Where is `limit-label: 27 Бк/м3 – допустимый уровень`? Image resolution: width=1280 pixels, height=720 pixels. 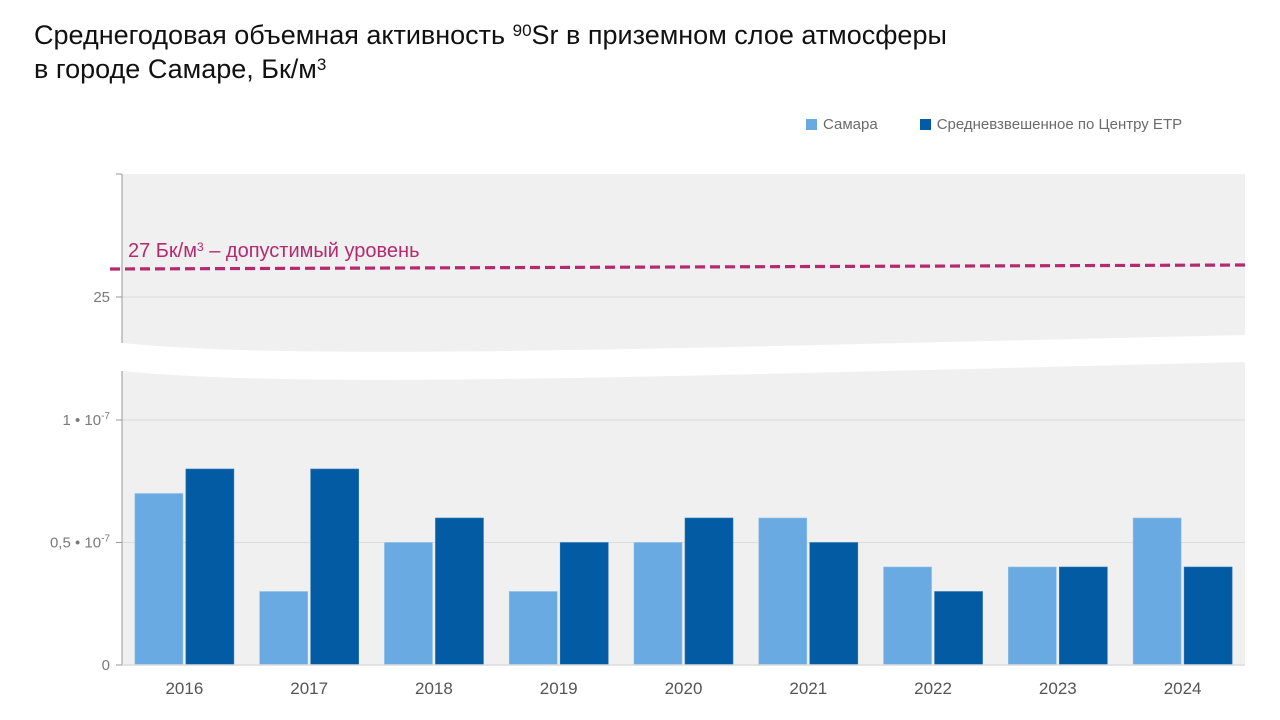 limit-label: 27 Бк/м3 – допустимый уровень is located at coordinates (274, 251).